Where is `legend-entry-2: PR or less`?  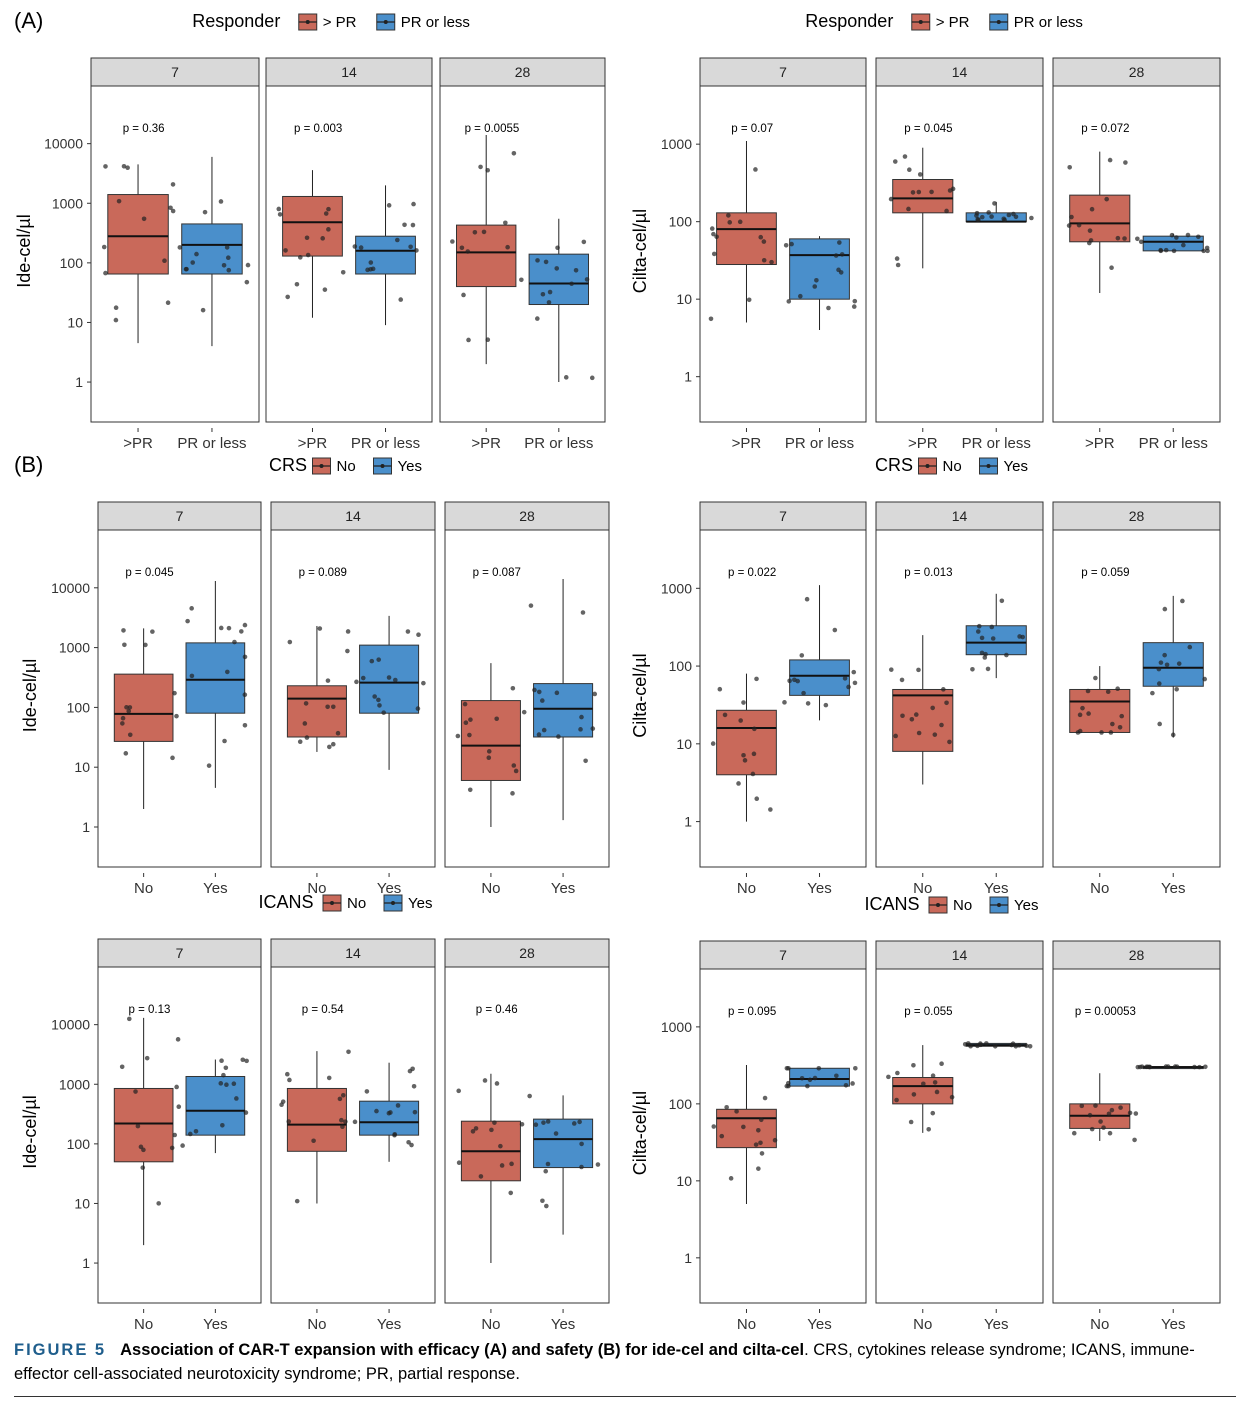
legend-entry-2: PR or less is located at coordinates (435, 22).